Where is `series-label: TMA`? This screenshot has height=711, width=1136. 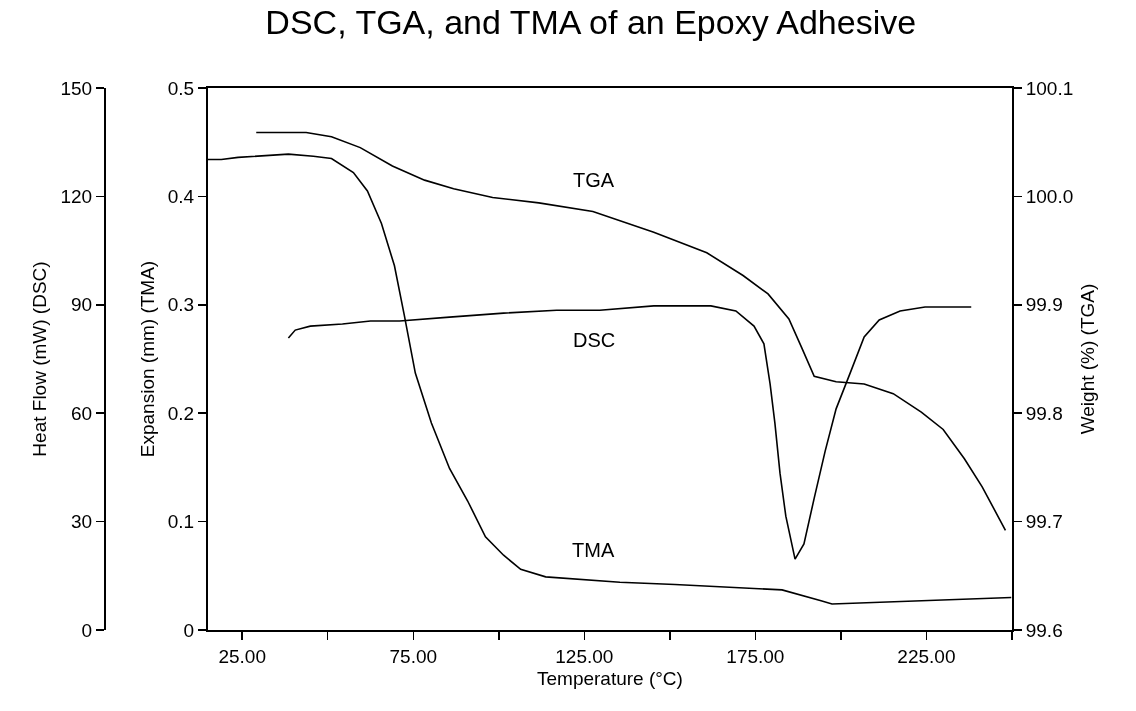 series-label: TMA is located at coordinates (593, 550).